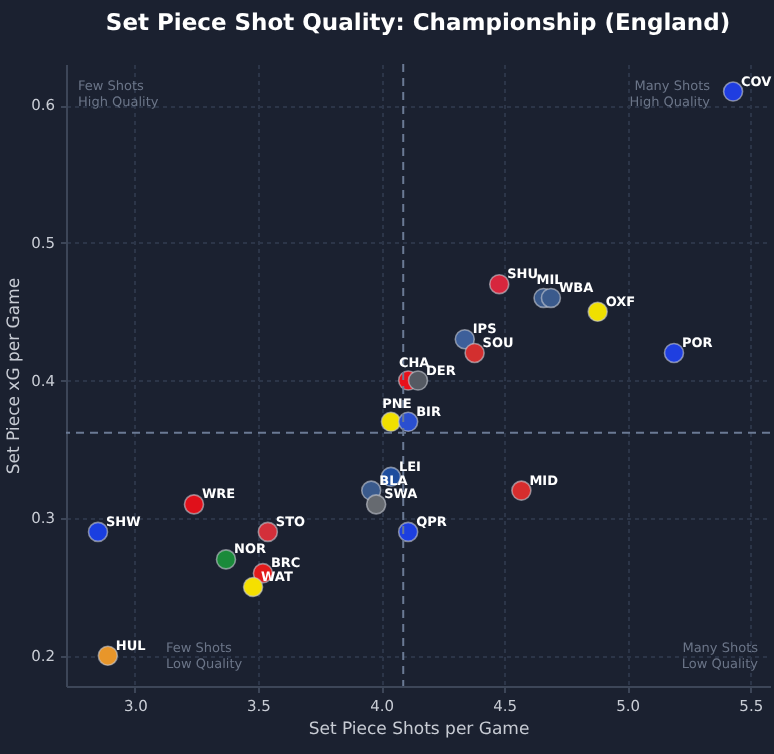  I want to click on x-axis-title: Set Piece Shots per Game, so click(419, 730).